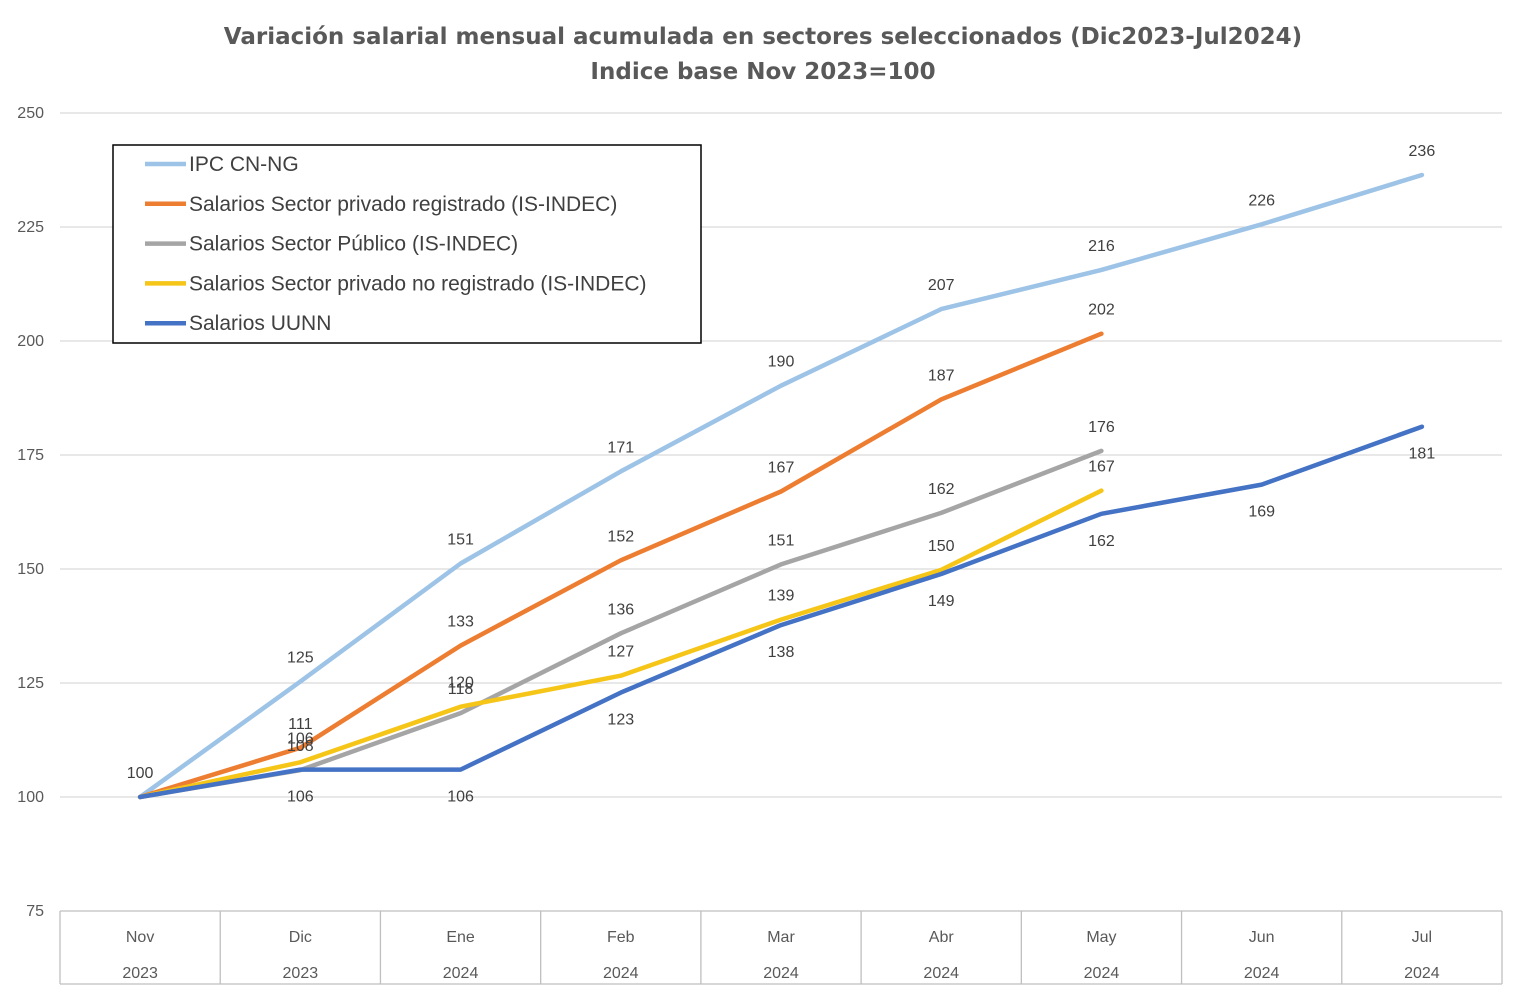  I want to click on data-label-s0-5: 207, so click(941, 285).